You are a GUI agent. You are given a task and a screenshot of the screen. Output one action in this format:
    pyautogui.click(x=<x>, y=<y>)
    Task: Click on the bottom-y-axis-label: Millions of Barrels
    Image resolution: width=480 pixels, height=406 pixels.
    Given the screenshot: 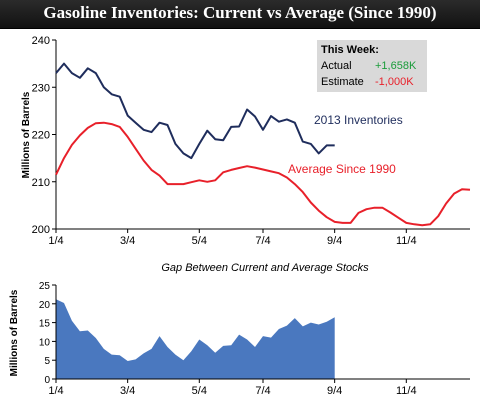 What is the action you would take?
    pyautogui.click(x=14, y=332)
    